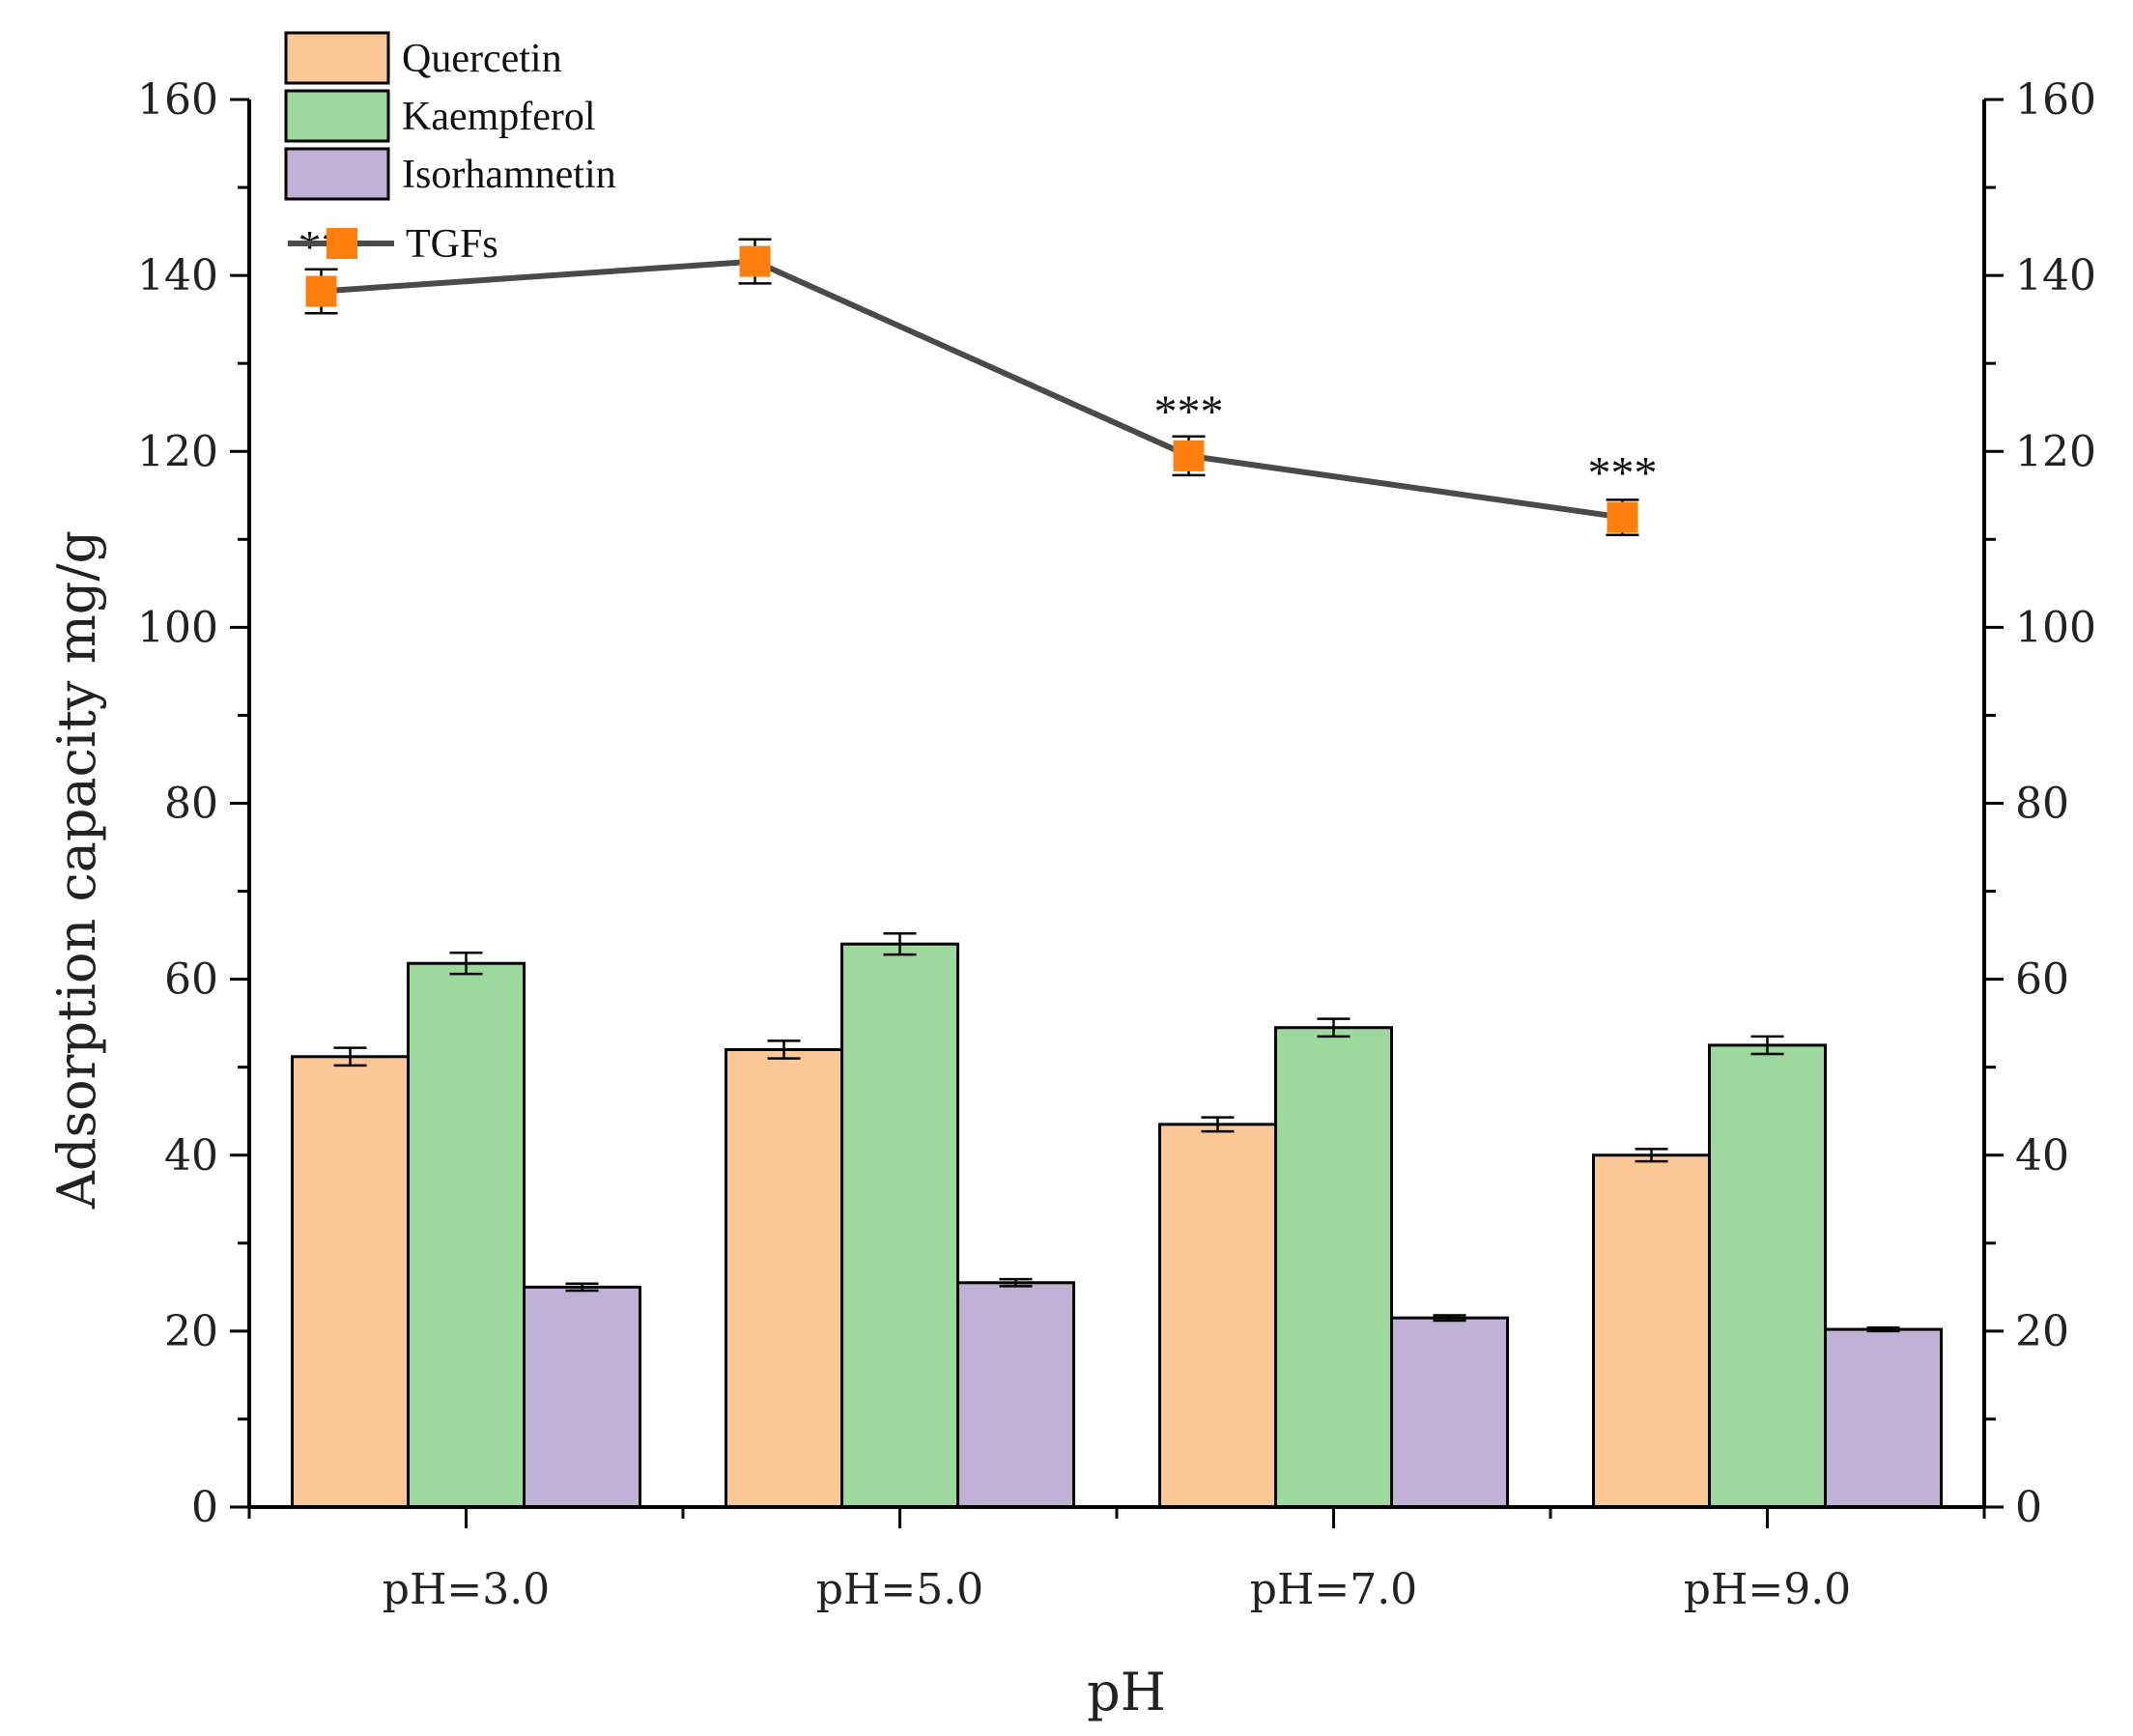 The image size is (2133, 1736). I want to click on tgfs-line, so click(972, 389).